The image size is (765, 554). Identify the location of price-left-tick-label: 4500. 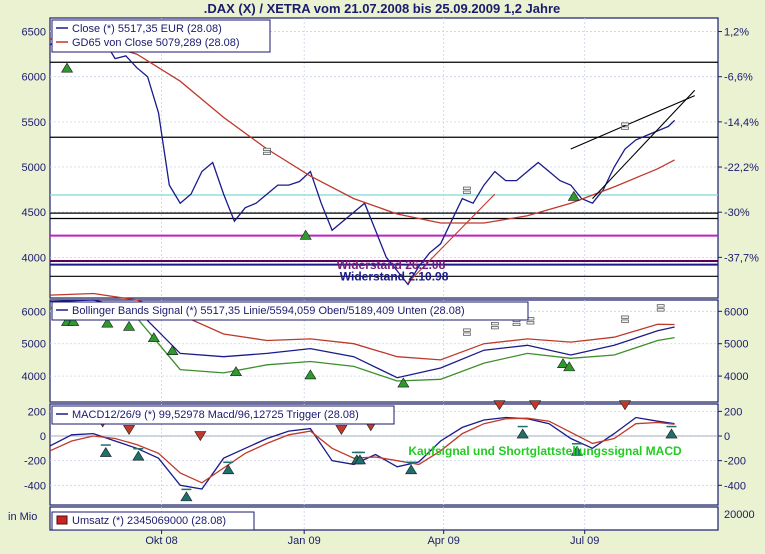
(34, 213).